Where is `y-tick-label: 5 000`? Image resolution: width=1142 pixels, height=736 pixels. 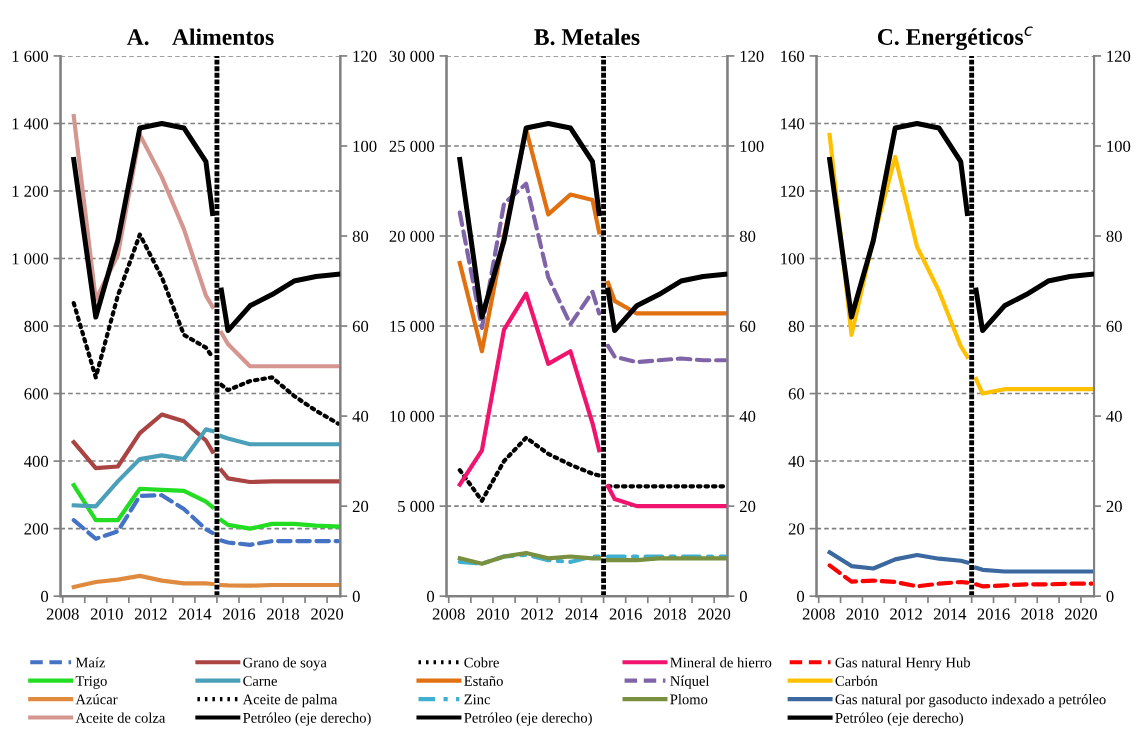
y-tick-label: 5 000 is located at coordinates (416, 506).